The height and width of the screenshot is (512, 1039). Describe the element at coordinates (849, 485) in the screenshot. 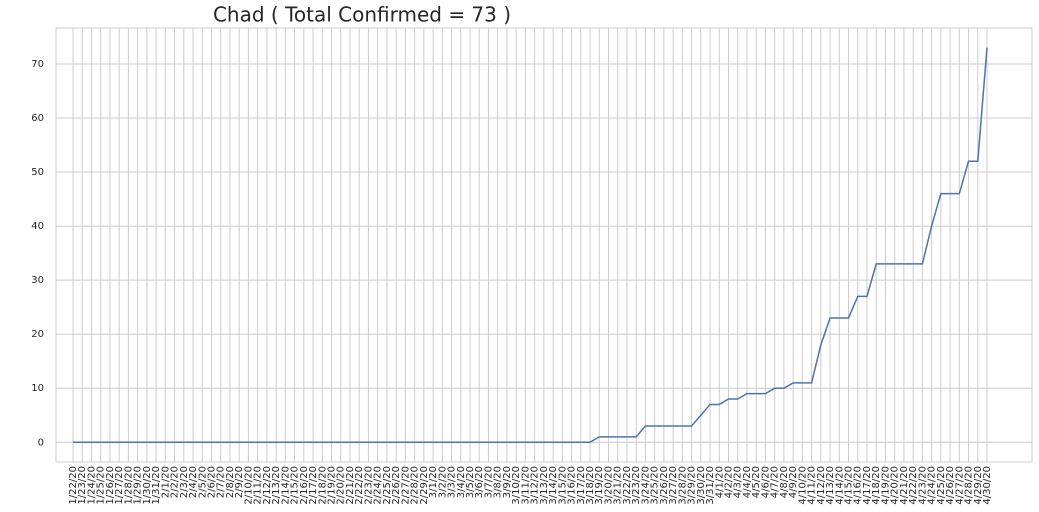

I see `x-tick-label: 4/15/20` at that location.